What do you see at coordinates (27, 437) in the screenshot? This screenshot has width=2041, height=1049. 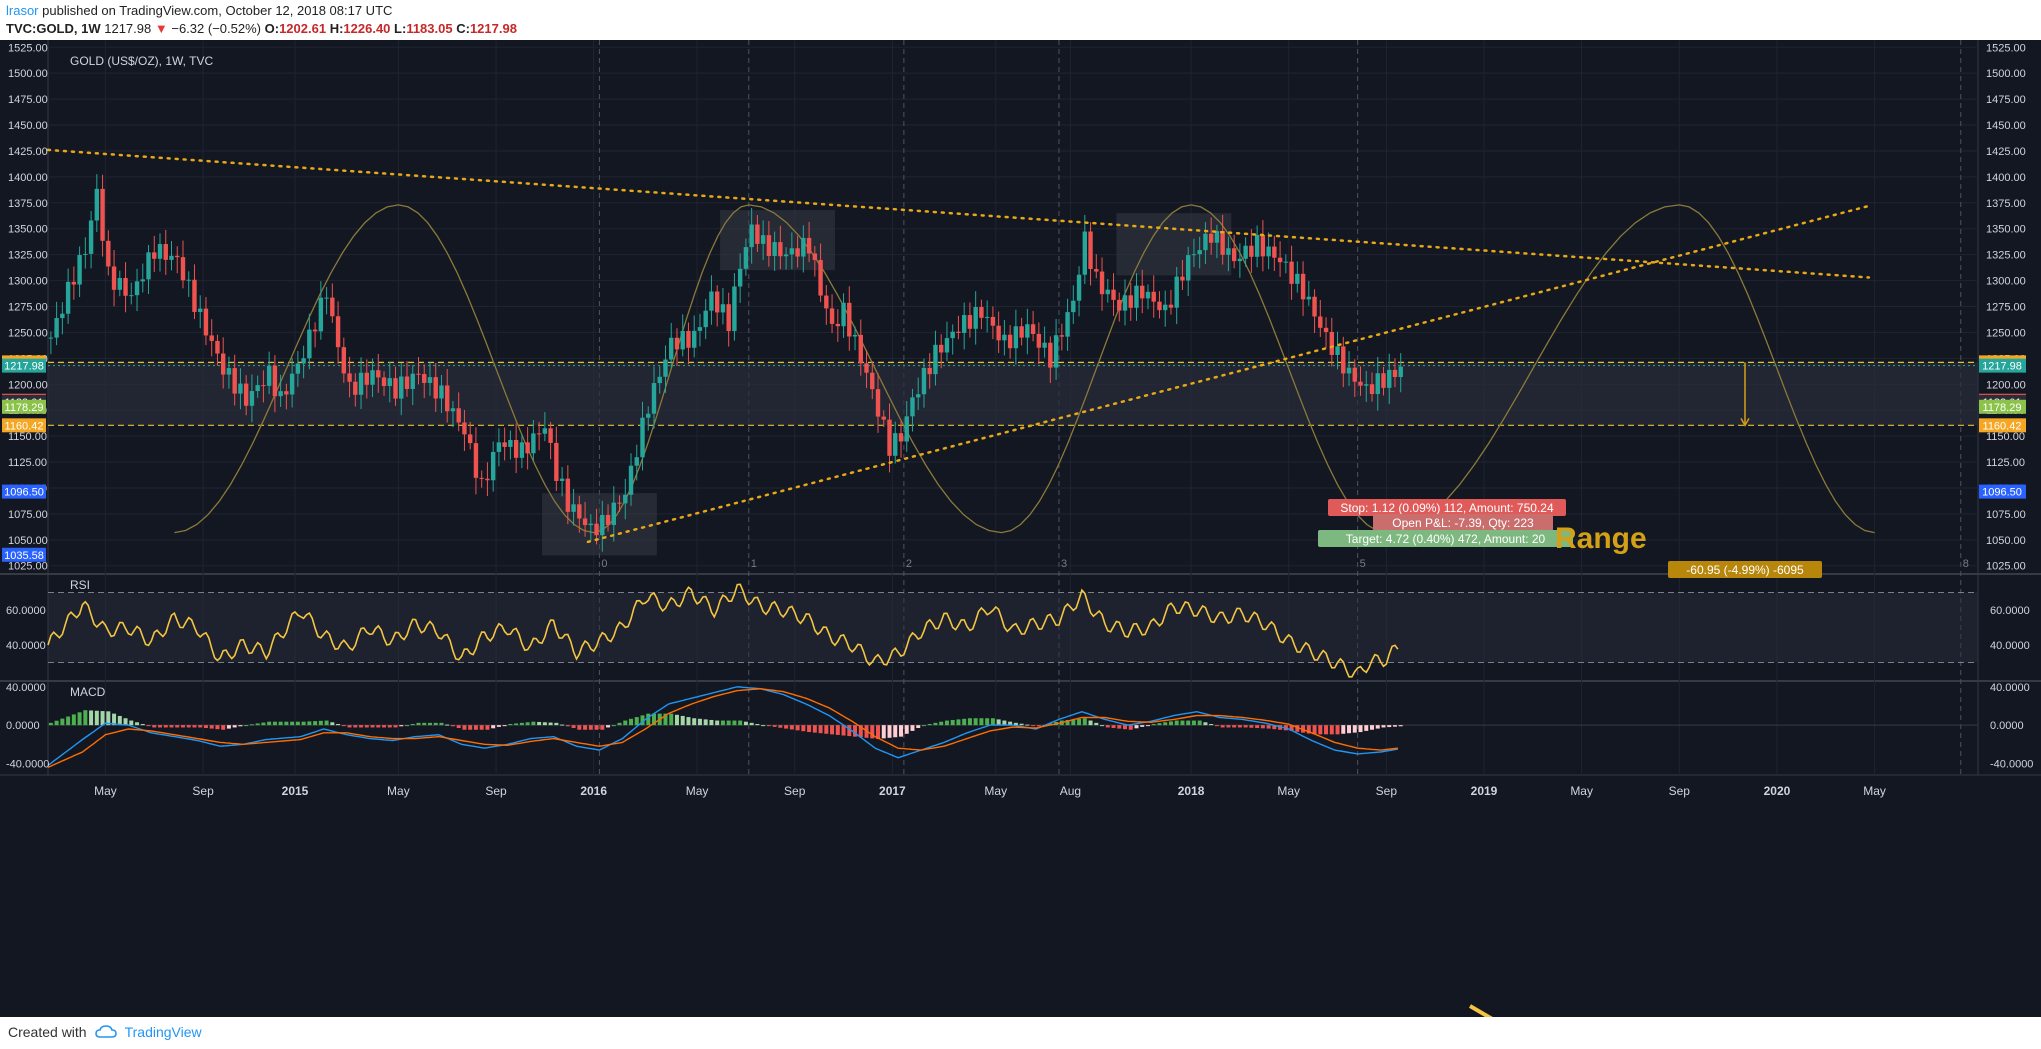 I see `price-tick-left: 1150.00` at bounding box center [27, 437].